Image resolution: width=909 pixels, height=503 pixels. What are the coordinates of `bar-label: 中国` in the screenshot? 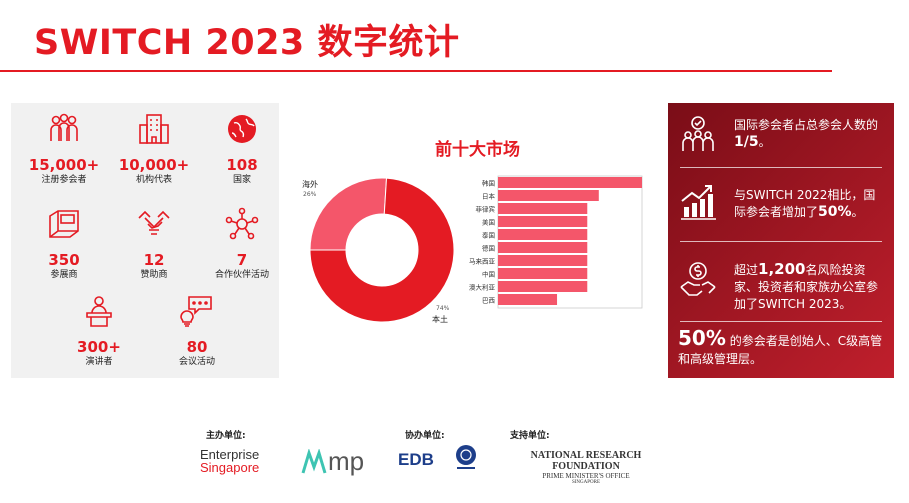 It's located at (488, 274).